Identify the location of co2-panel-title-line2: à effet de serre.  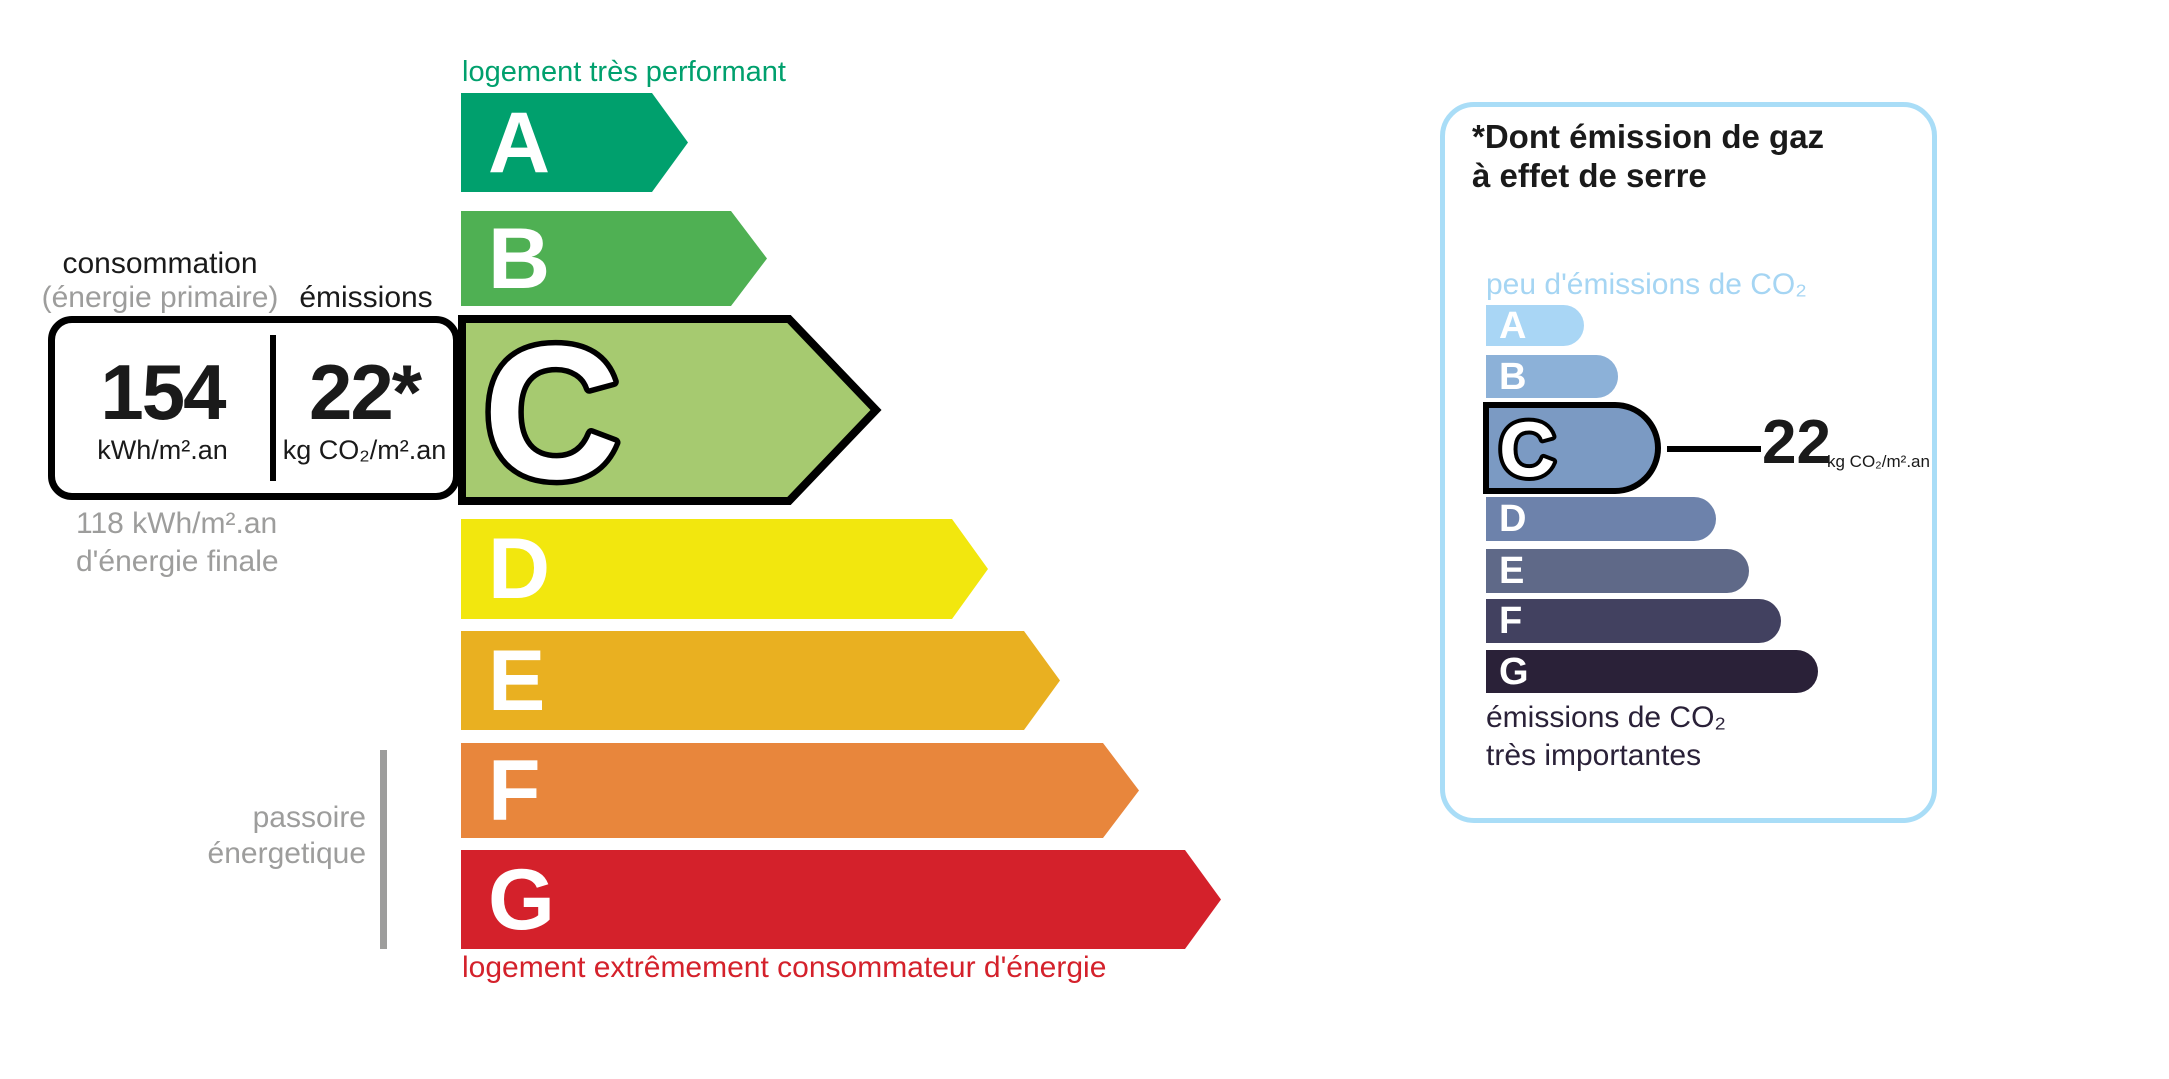
(1589, 175).